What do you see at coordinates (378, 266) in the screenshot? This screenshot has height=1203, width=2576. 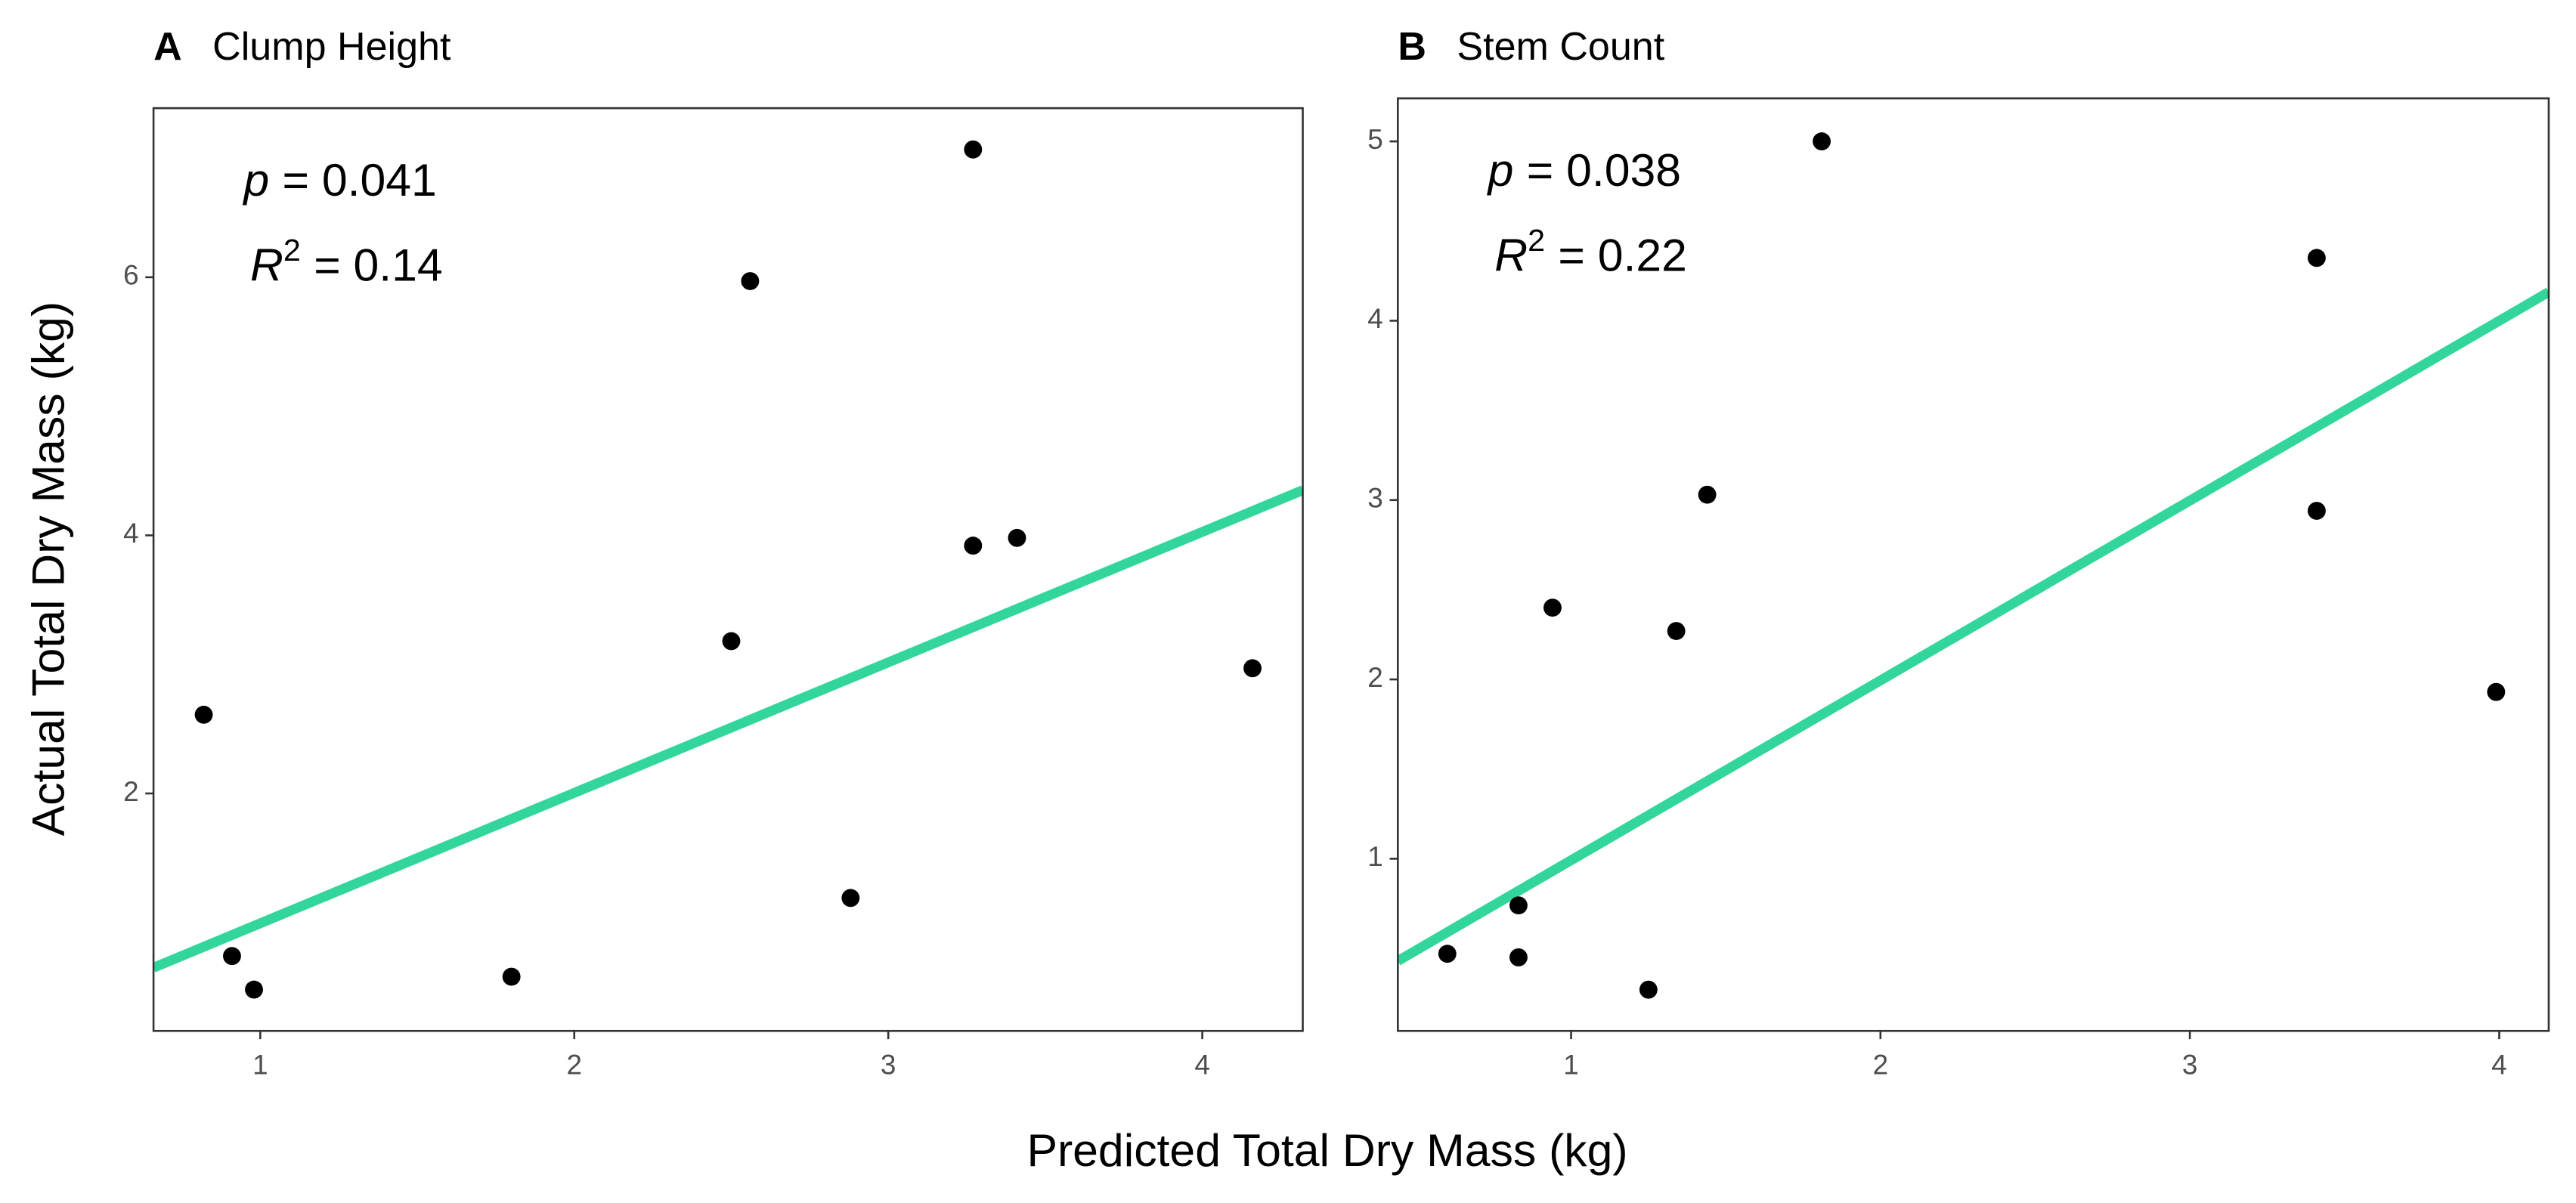 I see `annotation-text: = 0.14` at bounding box center [378, 266].